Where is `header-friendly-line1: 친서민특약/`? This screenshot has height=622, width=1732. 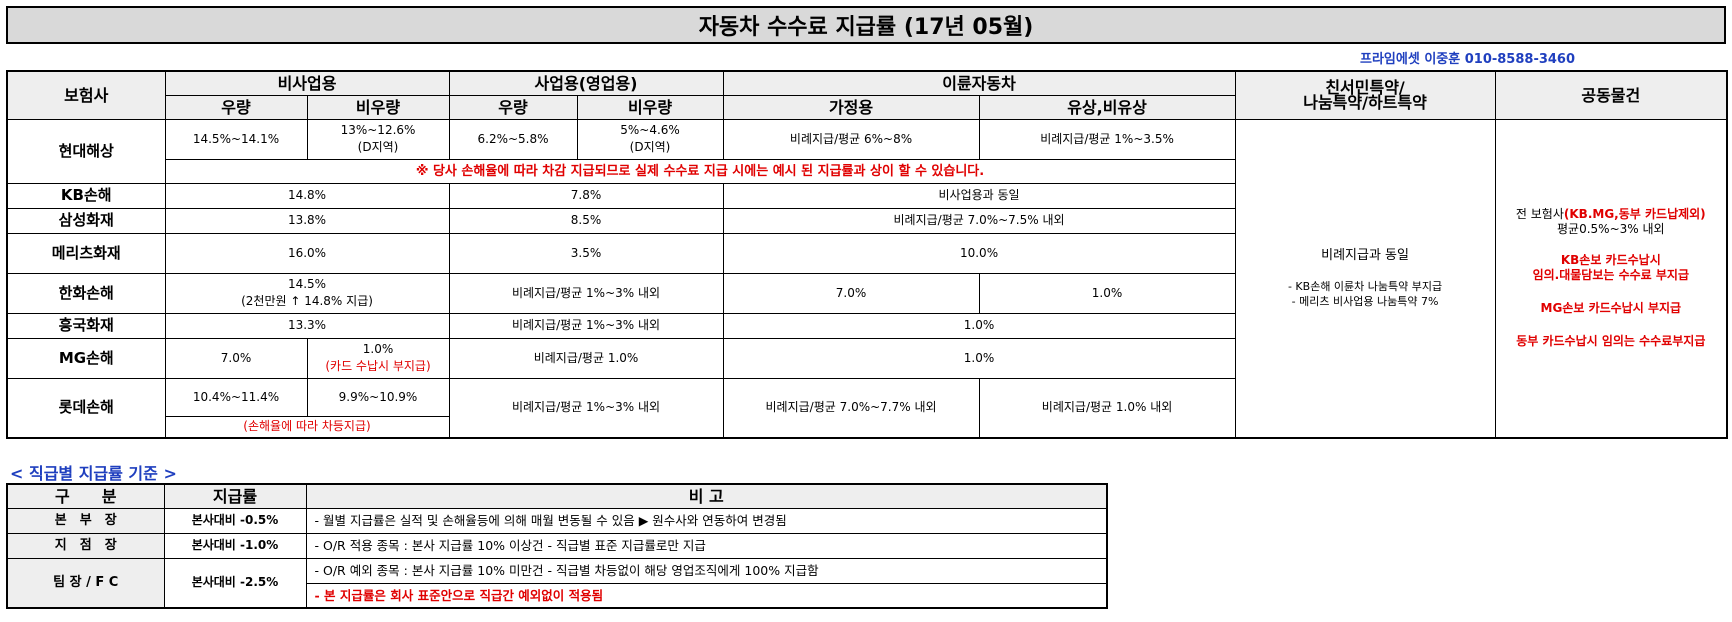
header-friendly-line1: 친서민특약/ is located at coordinates (1365, 88).